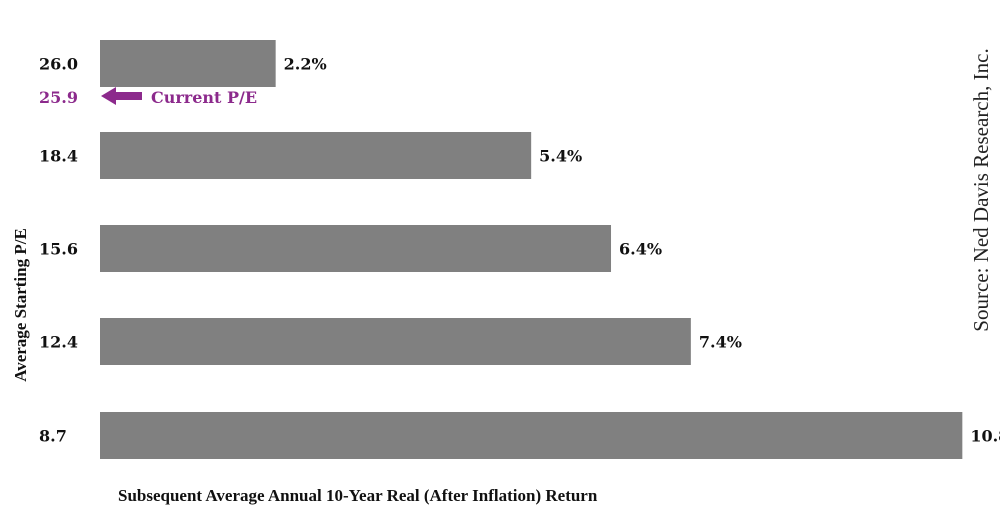  Describe the element at coordinates (560, 156) in the screenshot. I see `data-label-1: 5.4%` at that location.